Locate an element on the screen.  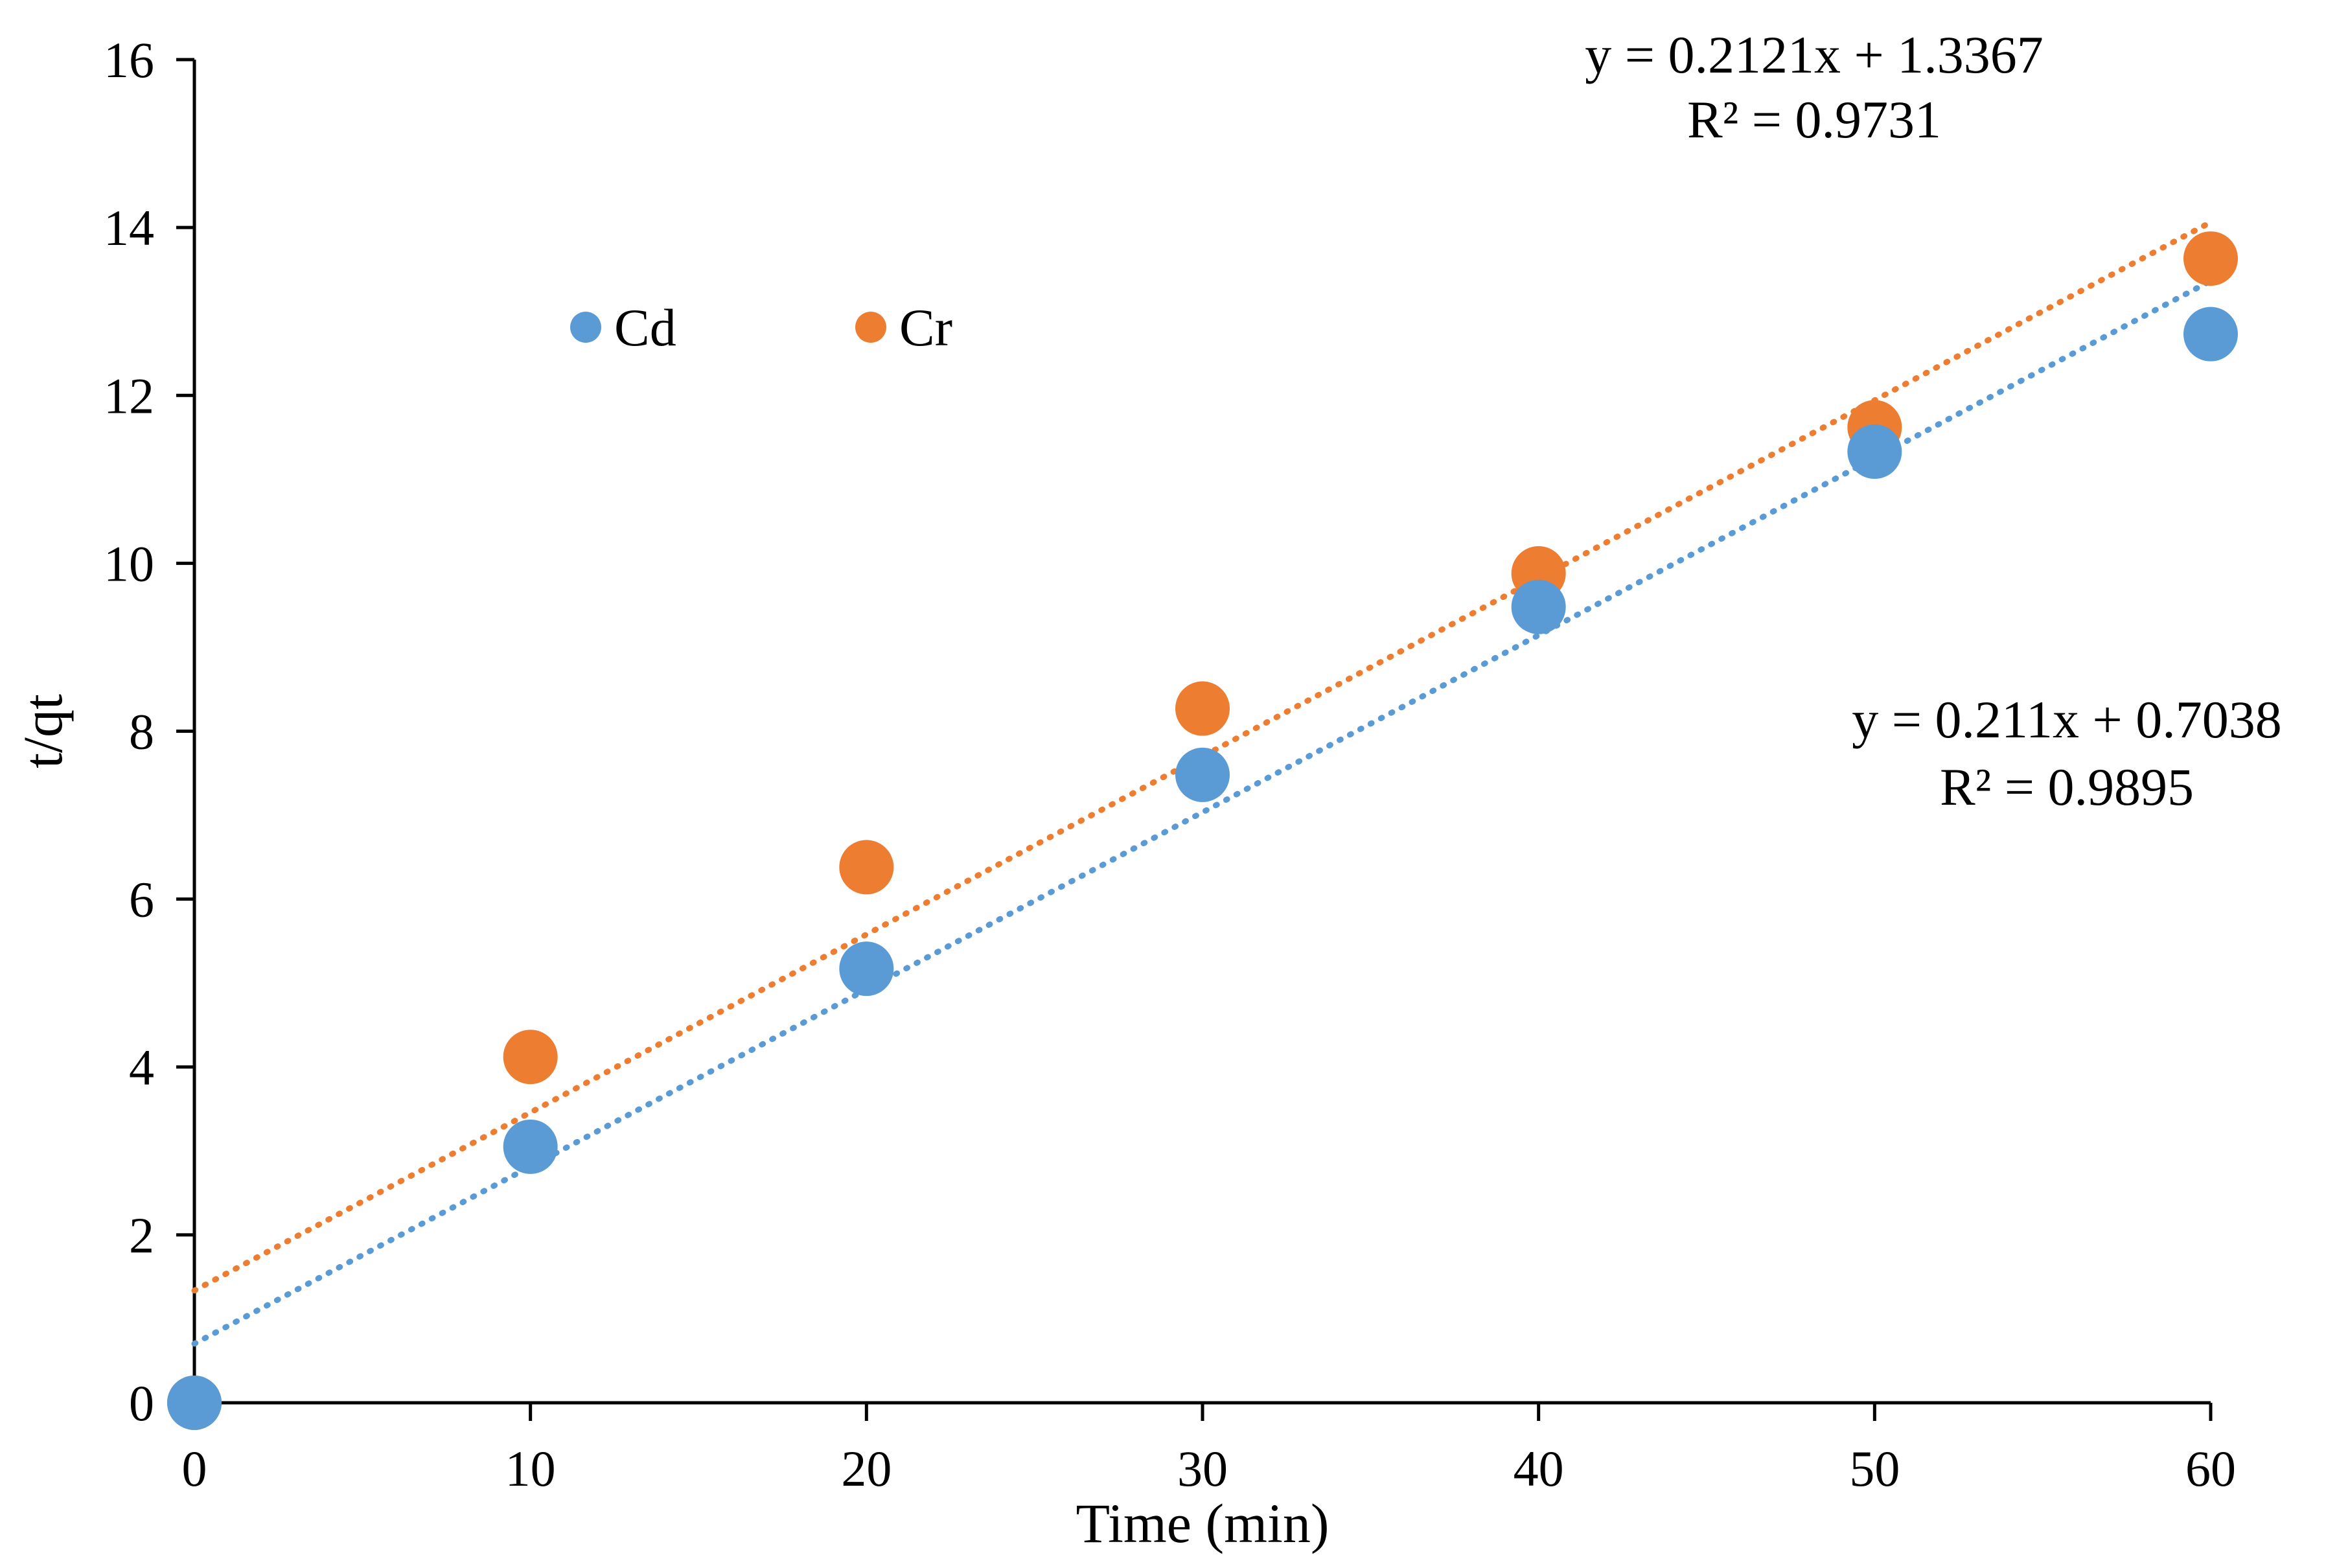
x-tick-label: 30 is located at coordinates (1202, 1468).